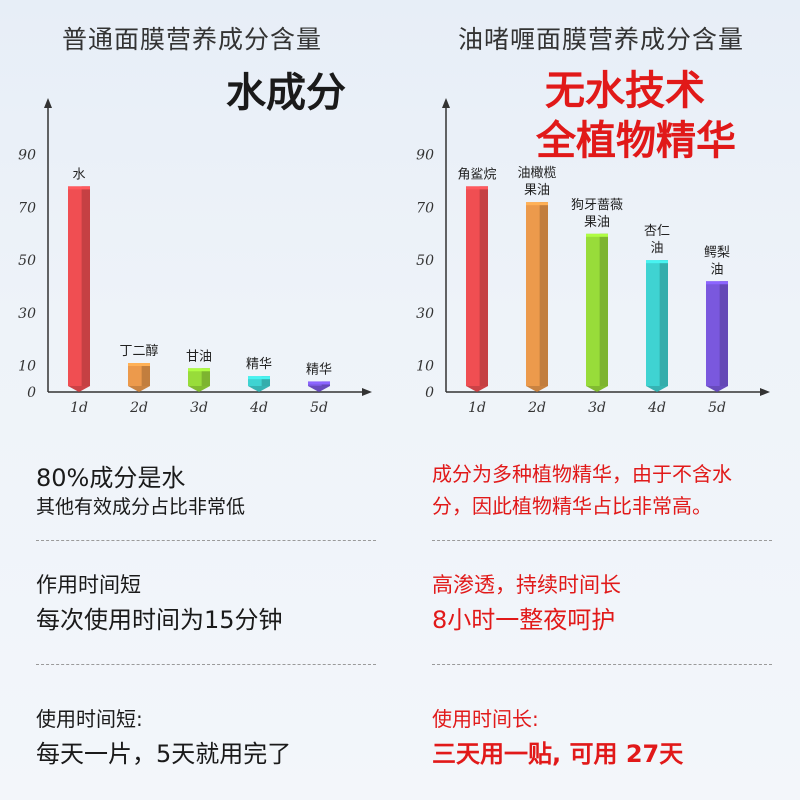 The height and width of the screenshot is (800, 800). What do you see at coordinates (111, 478) in the screenshot?
I see `left-note-1-line1: 80%成分是水` at bounding box center [111, 478].